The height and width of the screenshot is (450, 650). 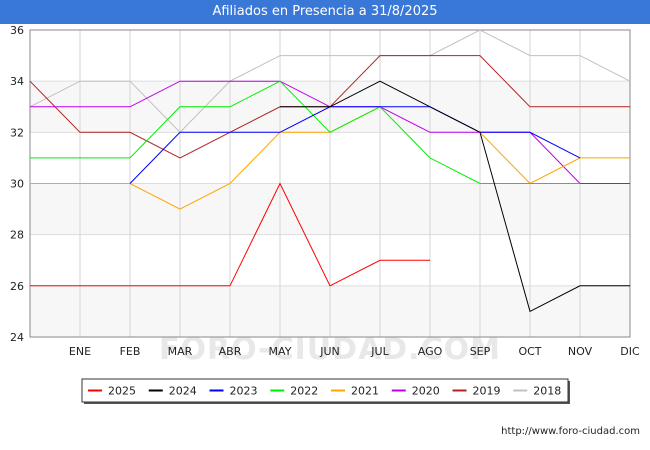 I want to click on x-tick-label: OCT, so click(x=529, y=351).